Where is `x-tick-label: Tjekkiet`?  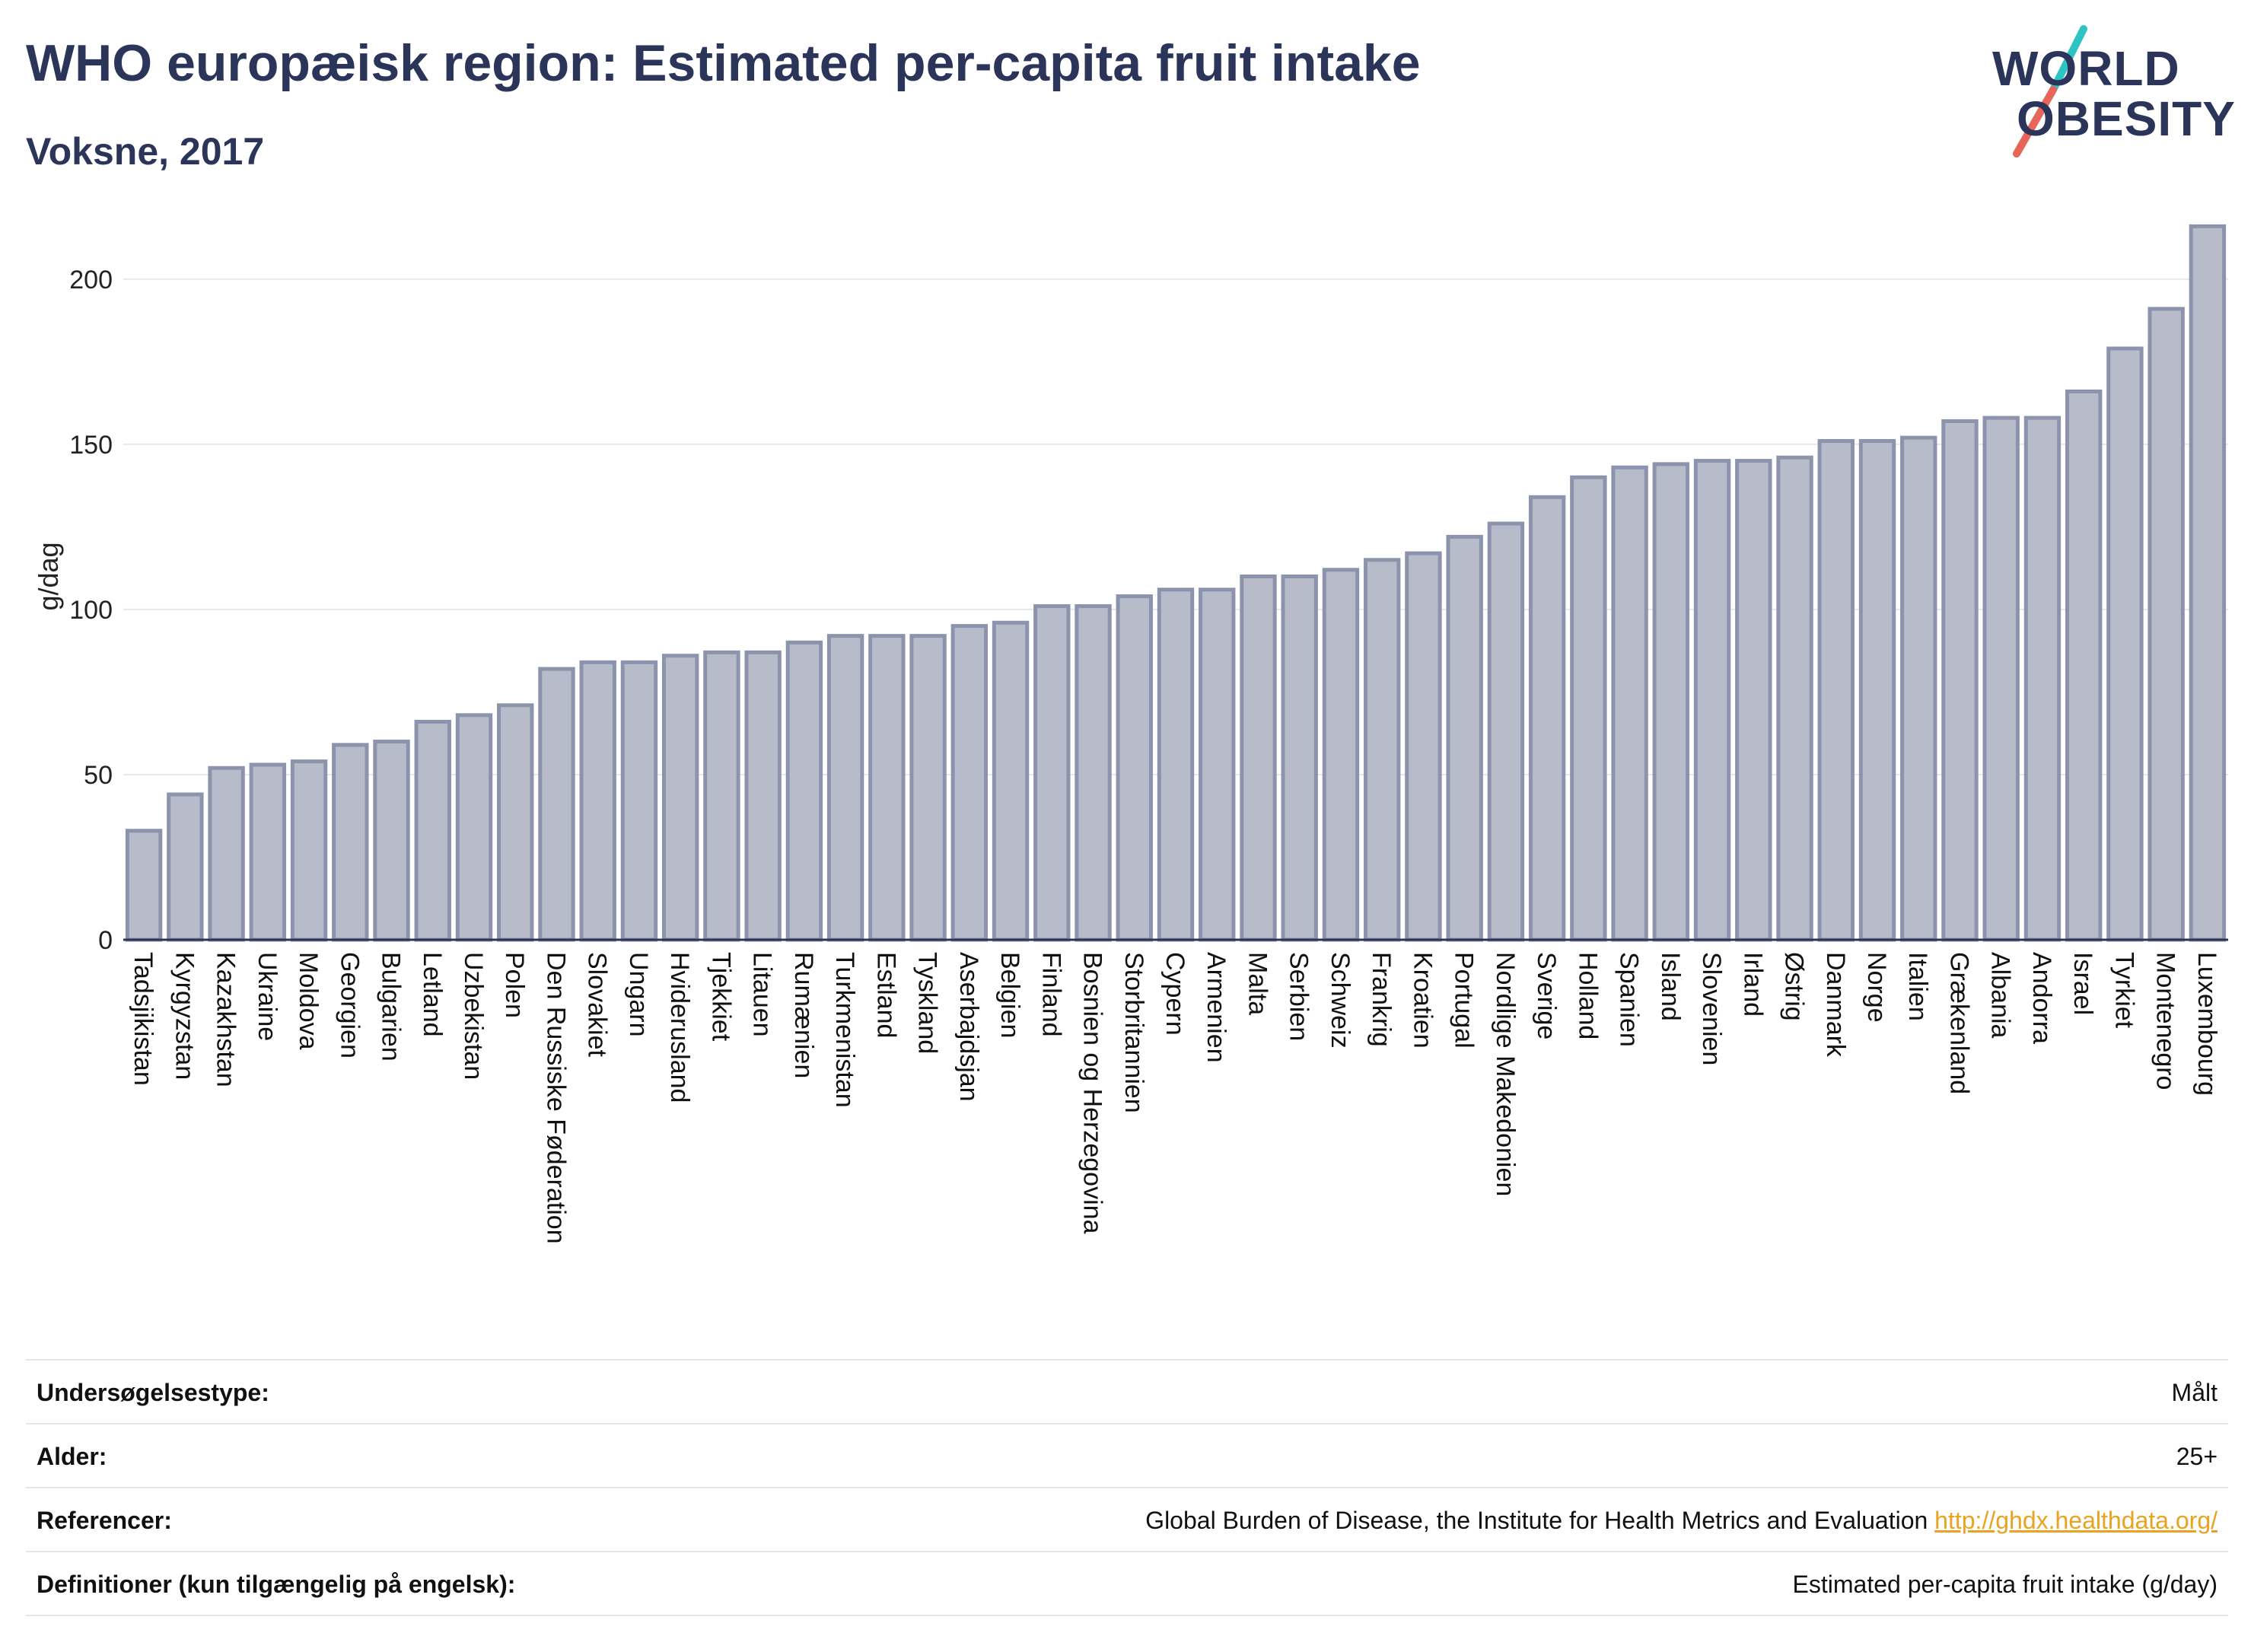 x-tick-label: Tjekkiet is located at coordinates (720, 997).